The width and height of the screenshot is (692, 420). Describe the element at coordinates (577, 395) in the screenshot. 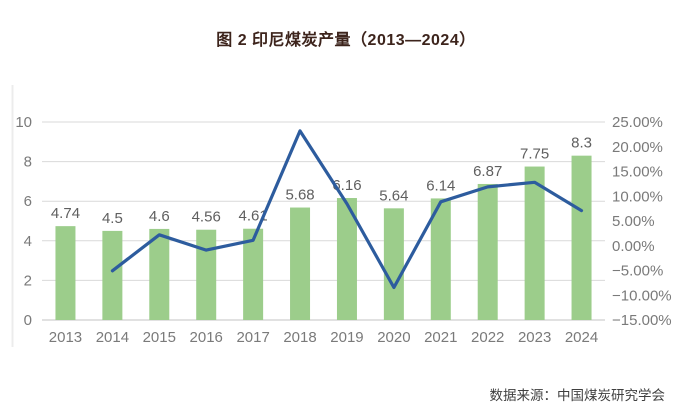

I see `data-source-note: 数据来源：中国煤炭研究学会` at that location.